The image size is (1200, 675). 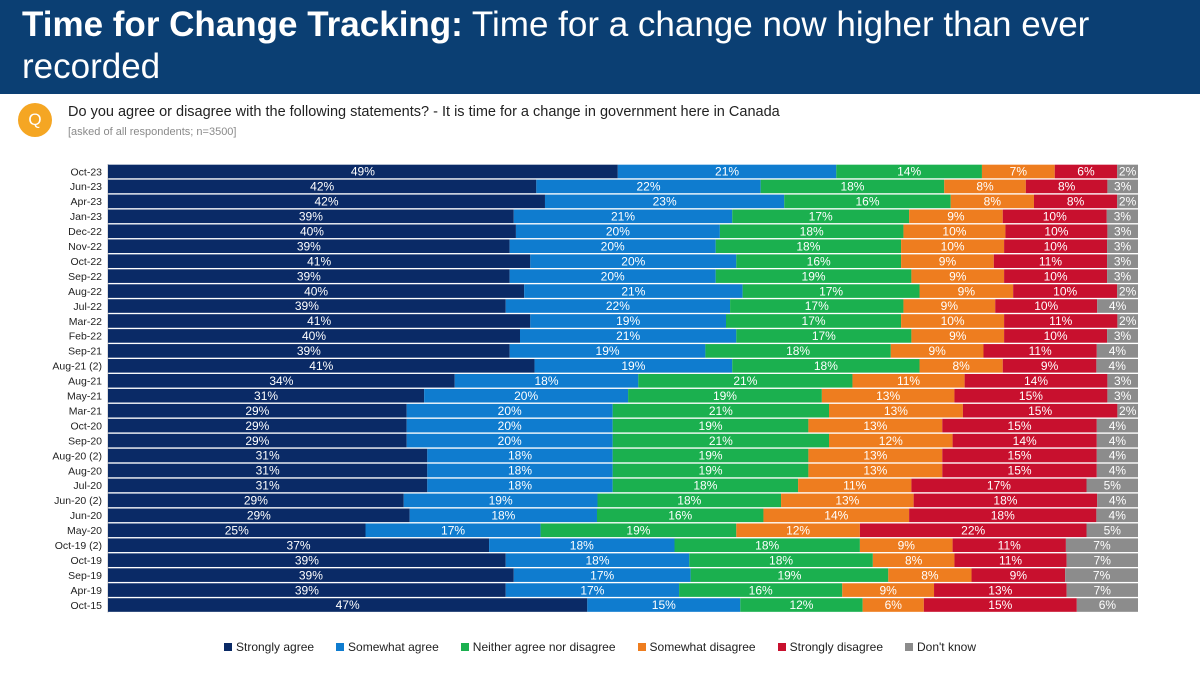 What do you see at coordinates (314, 336) in the screenshot?
I see `data-label: 40%` at bounding box center [314, 336].